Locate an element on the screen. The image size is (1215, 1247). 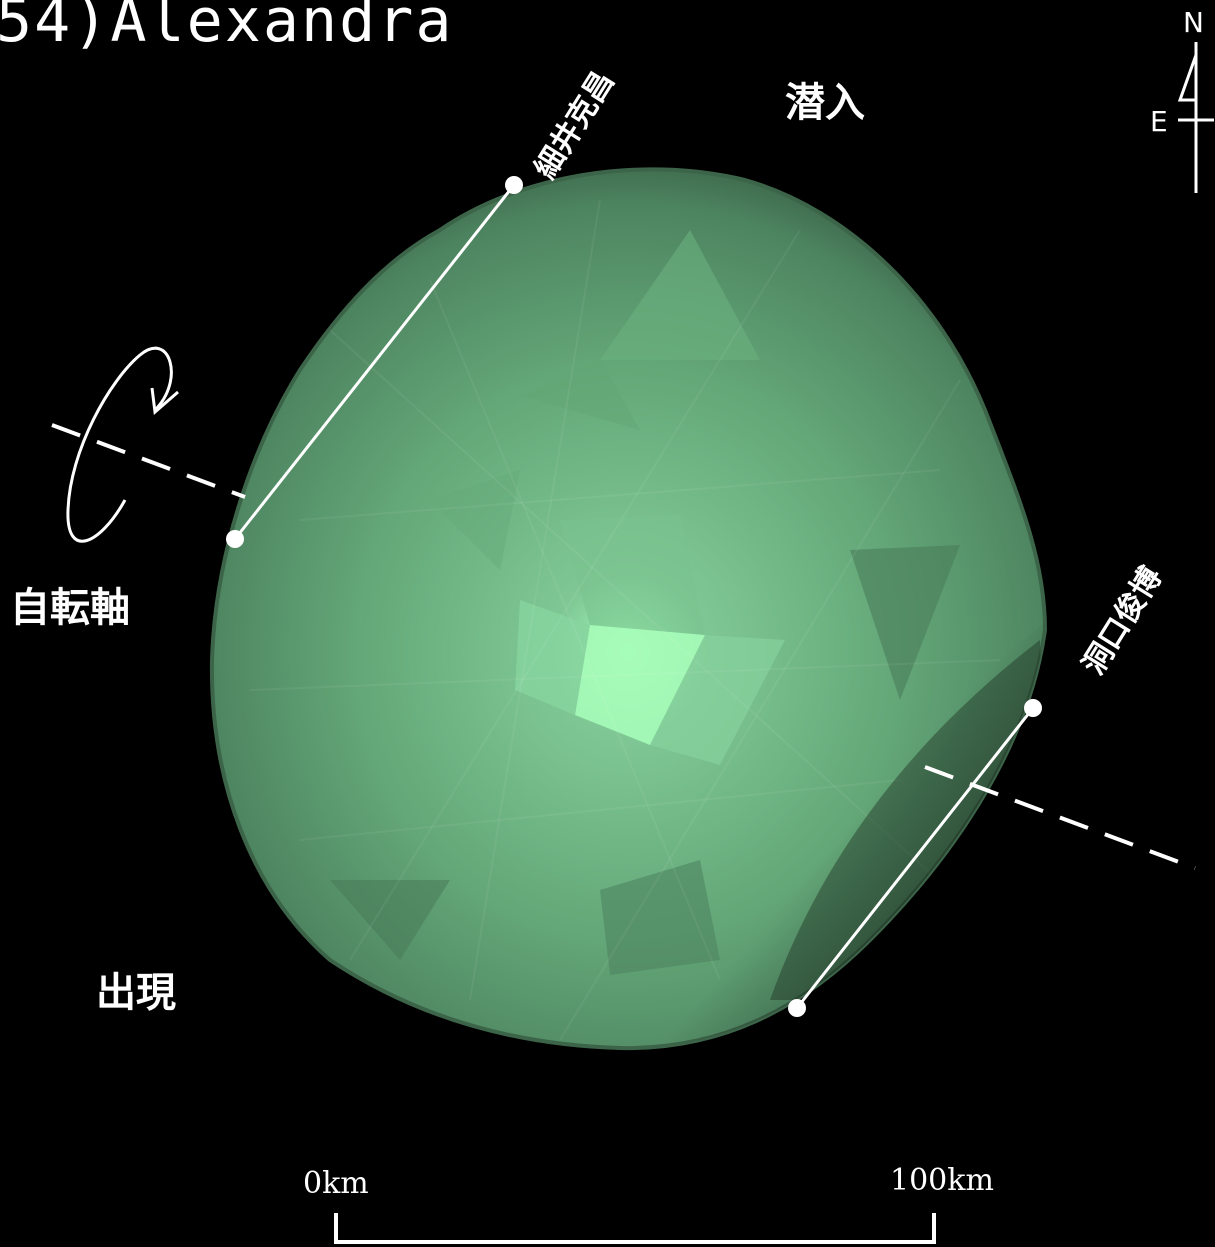
compass-east-label: E is located at coordinates (1159, 121).